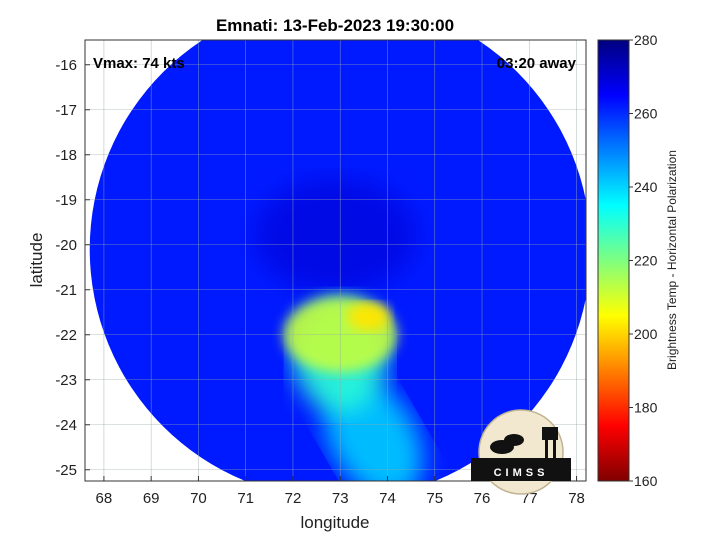 The width and height of the screenshot is (720, 540). I want to click on x-tick-label: 72, so click(293, 498).